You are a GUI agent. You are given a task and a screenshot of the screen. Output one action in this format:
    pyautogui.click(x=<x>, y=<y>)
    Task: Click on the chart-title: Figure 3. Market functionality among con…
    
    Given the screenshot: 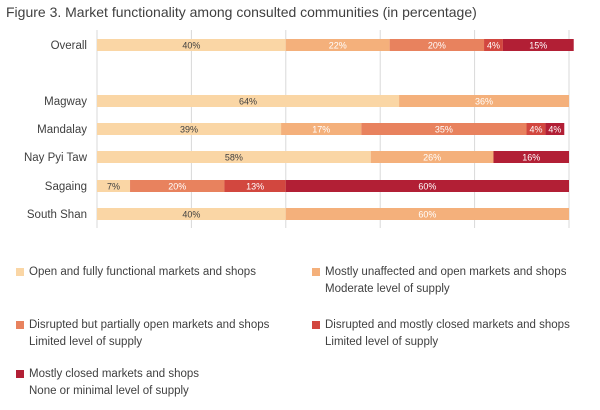 What is the action you would take?
    pyautogui.click(x=241, y=12)
    